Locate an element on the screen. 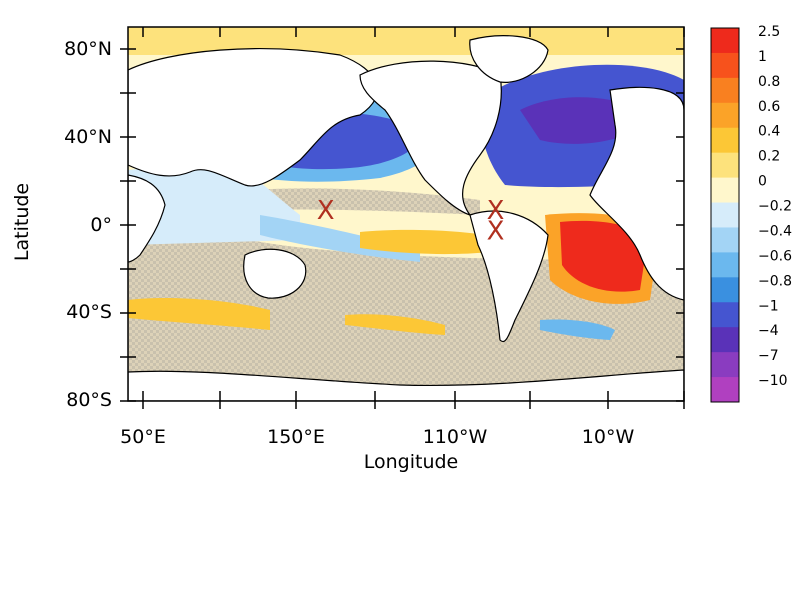  colorbar-label: −0.6 is located at coordinates (775, 256).